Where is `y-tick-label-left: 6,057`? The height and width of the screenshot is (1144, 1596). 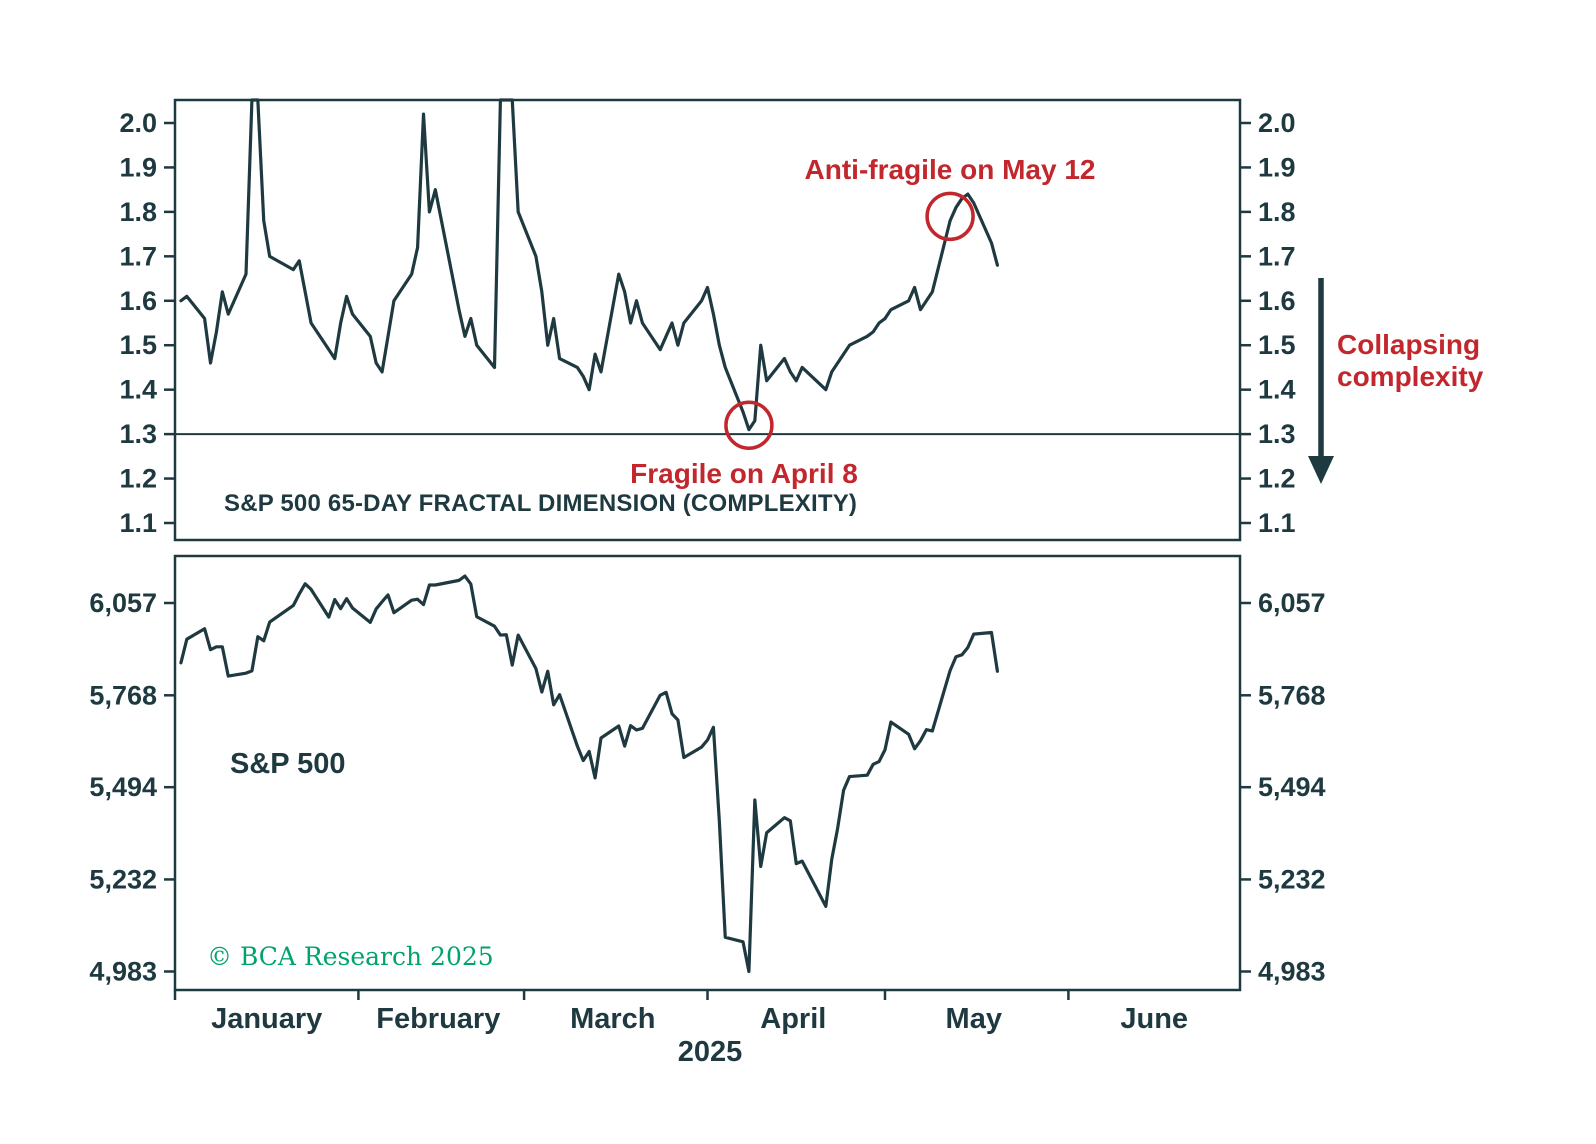 y-tick-label-left: 6,057 is located at coordinates (123, 603).